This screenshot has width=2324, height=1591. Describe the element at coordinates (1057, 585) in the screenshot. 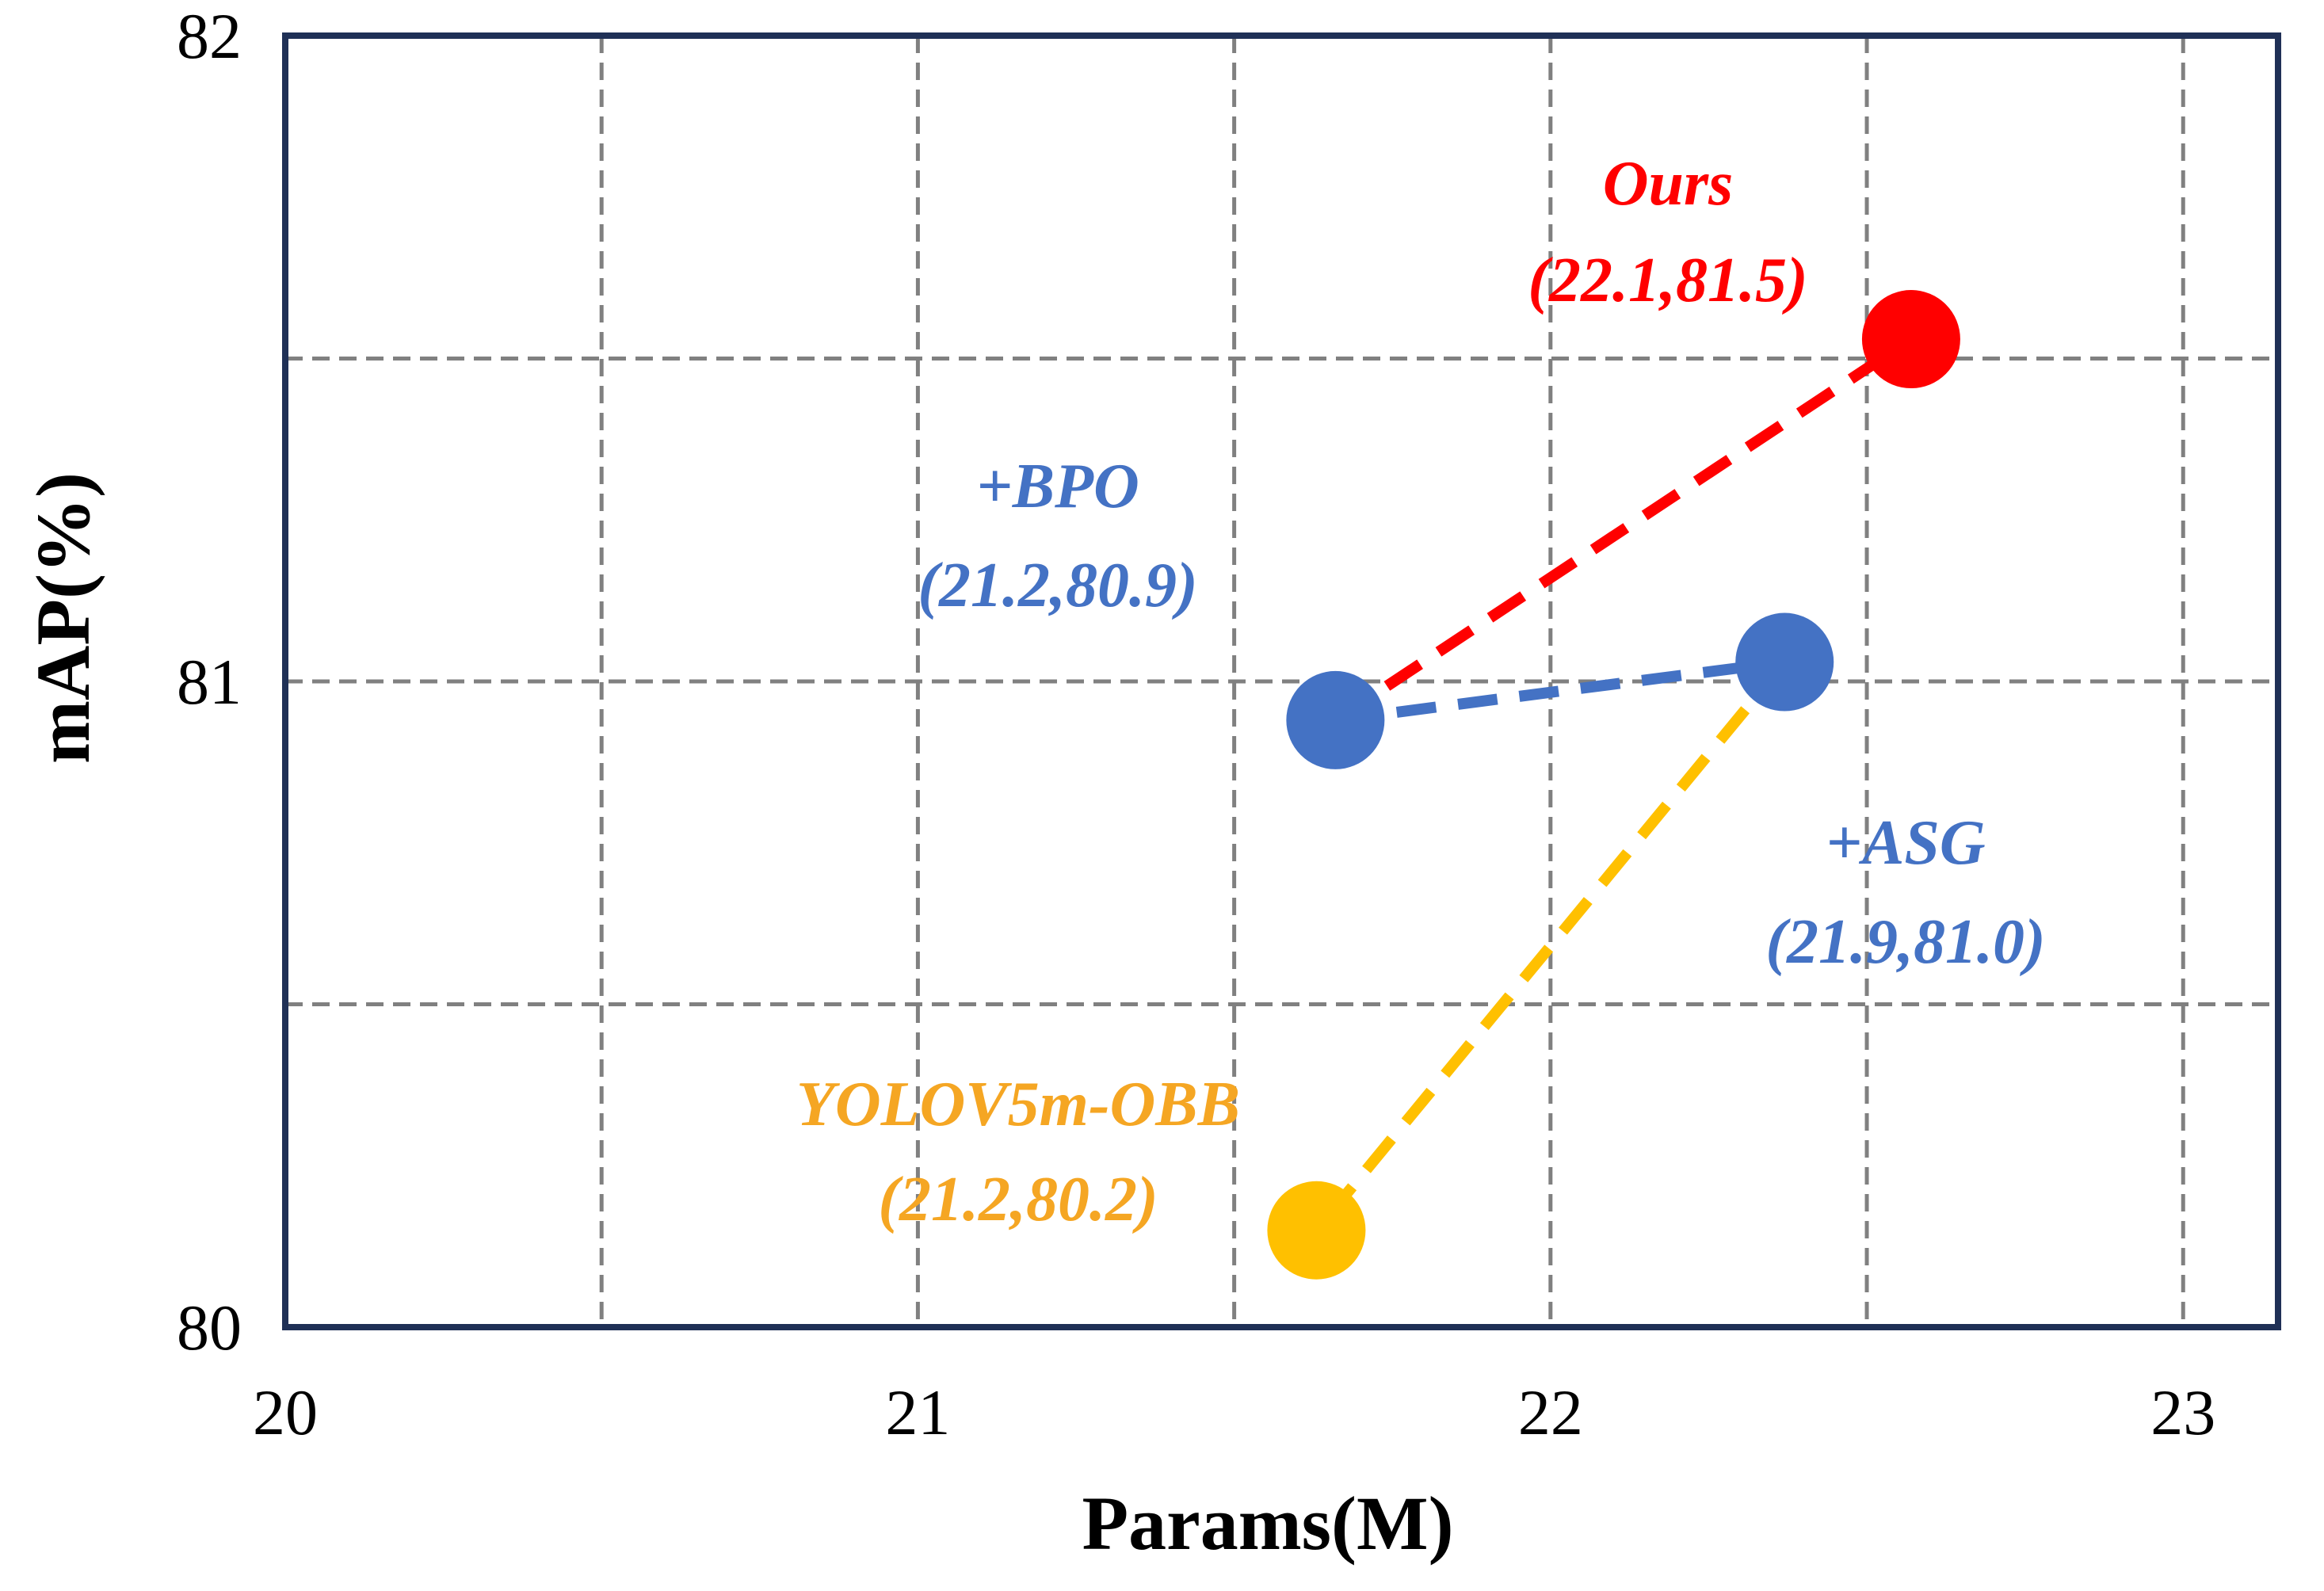

I see `bpo-coords: (21.2,80.9)` at that location.